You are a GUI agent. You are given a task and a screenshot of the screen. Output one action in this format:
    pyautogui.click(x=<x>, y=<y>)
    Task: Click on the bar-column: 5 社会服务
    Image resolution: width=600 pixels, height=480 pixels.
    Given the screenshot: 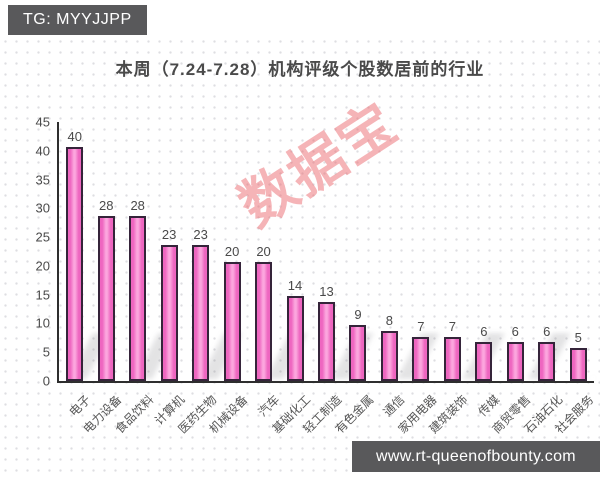 What is the action you would take?
    pyautogui.click(x=575, y=279)
    